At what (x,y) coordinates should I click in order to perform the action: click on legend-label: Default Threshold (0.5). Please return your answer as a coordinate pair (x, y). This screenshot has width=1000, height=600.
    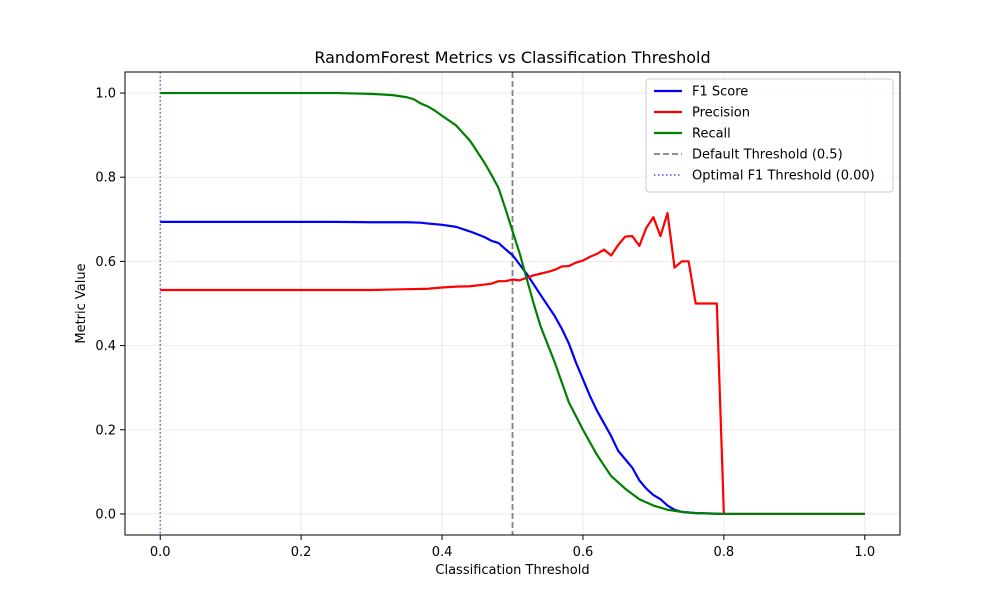
    Looking at the image, I should click on (767, 155).